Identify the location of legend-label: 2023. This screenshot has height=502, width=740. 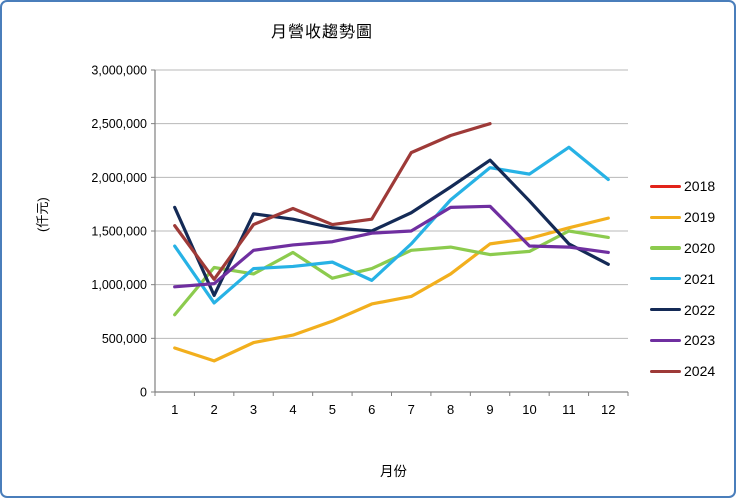
(700, 340).